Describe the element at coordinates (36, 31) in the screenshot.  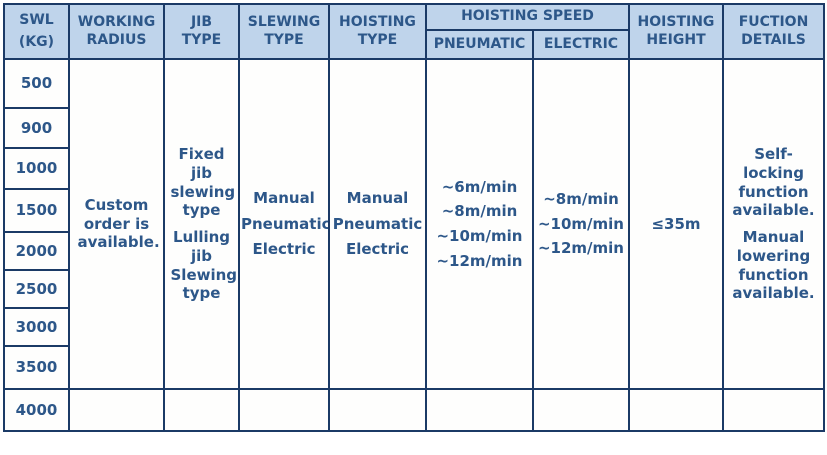
I see `header-swl: SWL (KG)` at that location.